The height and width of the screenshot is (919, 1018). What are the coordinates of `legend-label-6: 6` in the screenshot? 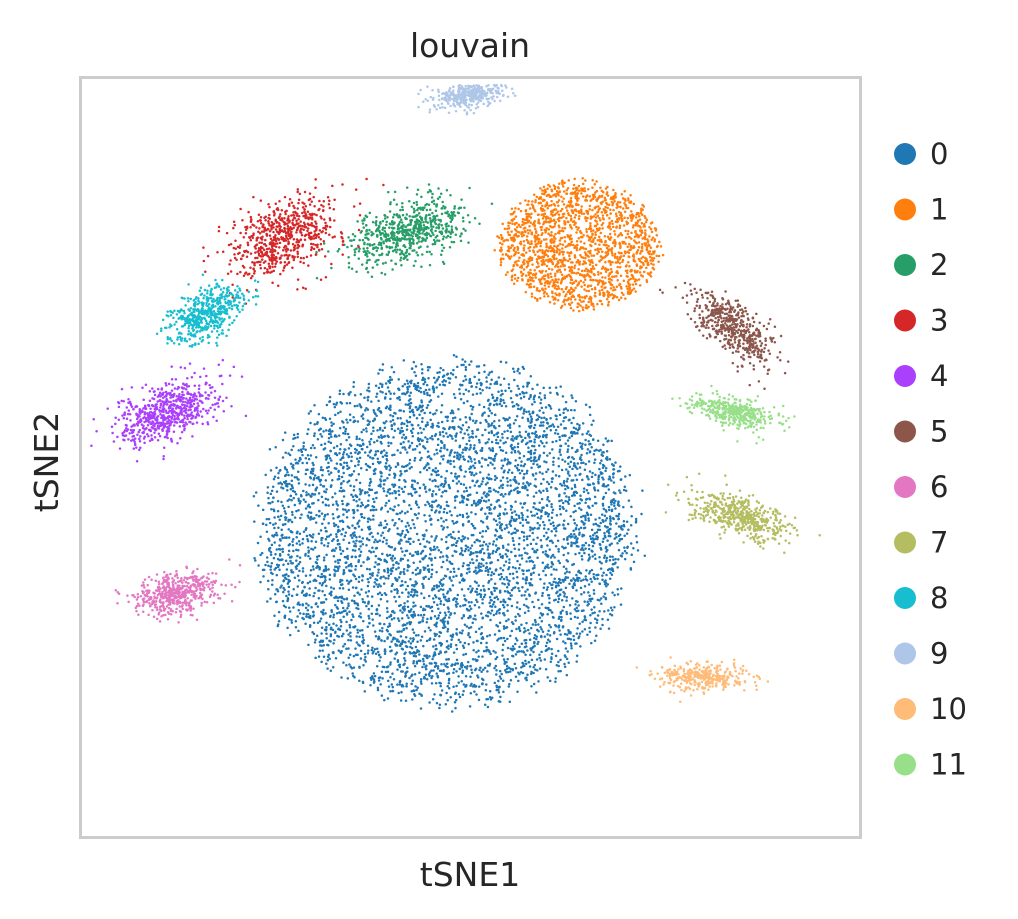 It's located at (939, 487).